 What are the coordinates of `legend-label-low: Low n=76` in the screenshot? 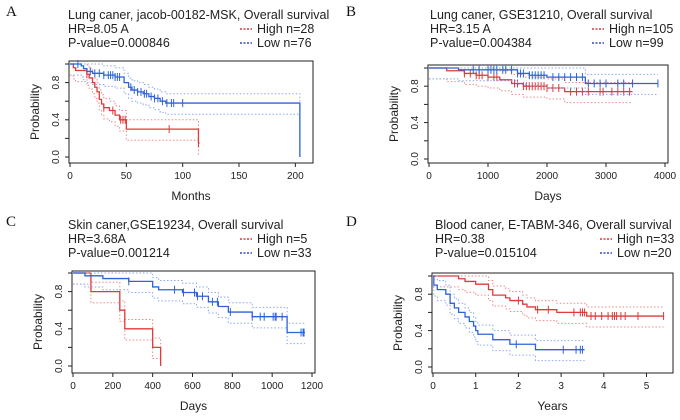 It's located at (284, 43).